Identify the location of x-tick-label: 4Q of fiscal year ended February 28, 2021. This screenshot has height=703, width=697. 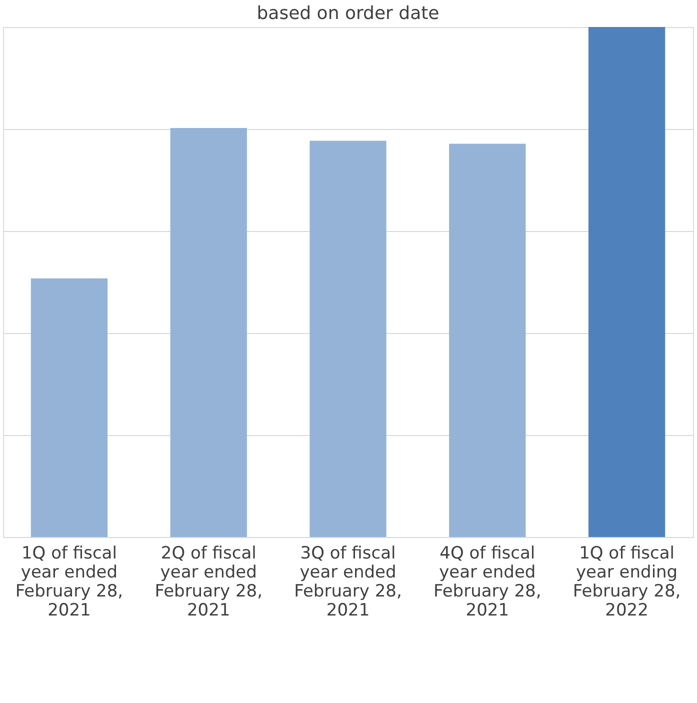
(488, 582).